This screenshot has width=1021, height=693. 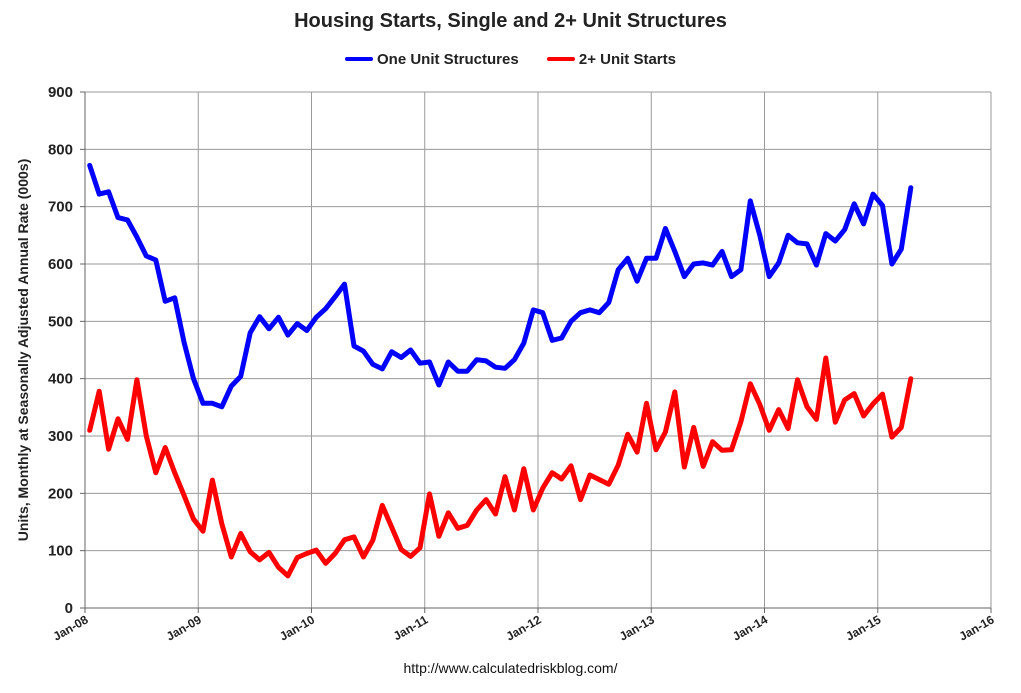 I want to click on y-tick-label: 900, so click(x=60, y=92).